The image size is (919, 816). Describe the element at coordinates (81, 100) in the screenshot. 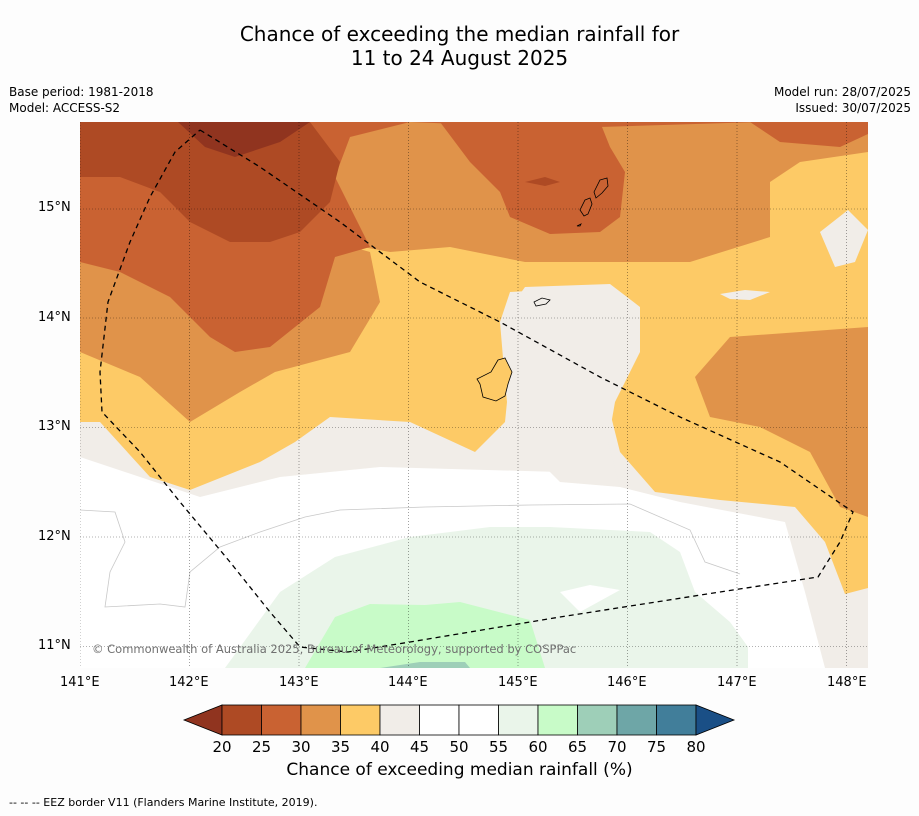

I see `meta-left: Base period: 1981-2018 Model: ACCESS-S2` at that location.